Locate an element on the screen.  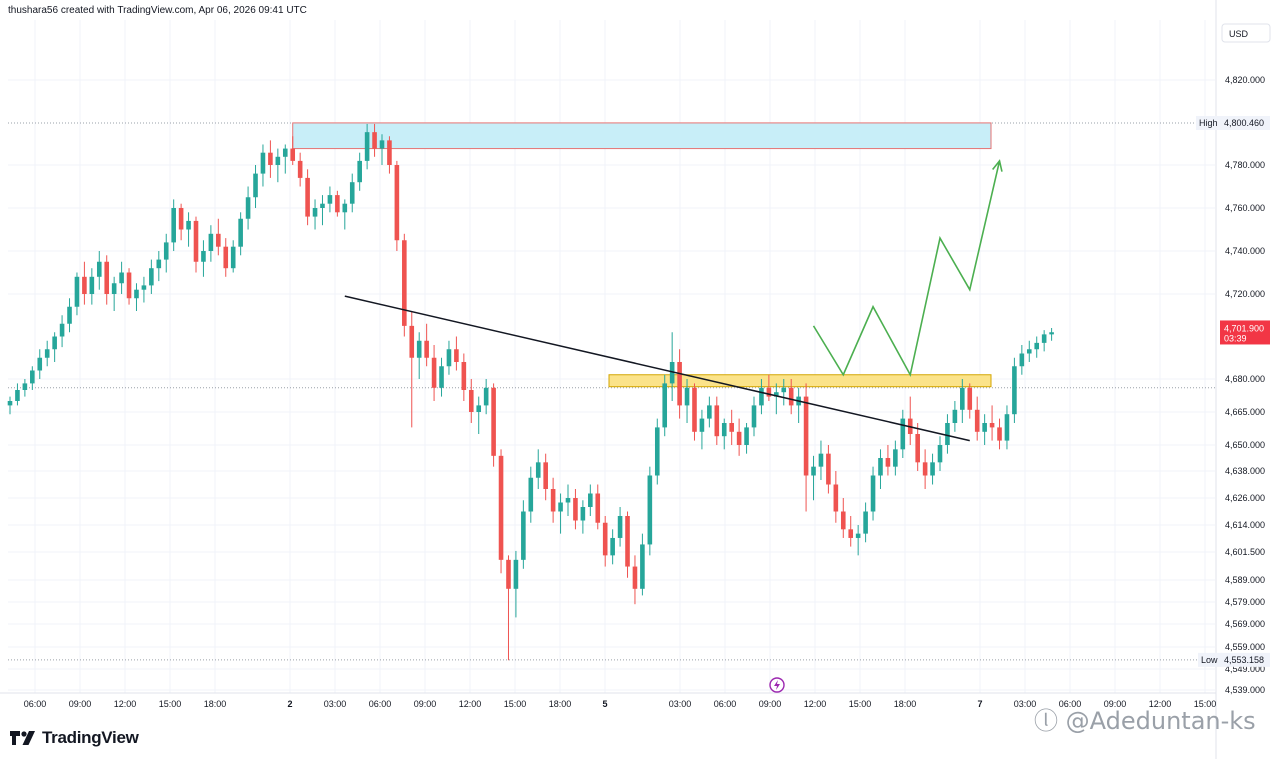
y-tick-label: 4,760.000 is located at coordinates (1245, 208).